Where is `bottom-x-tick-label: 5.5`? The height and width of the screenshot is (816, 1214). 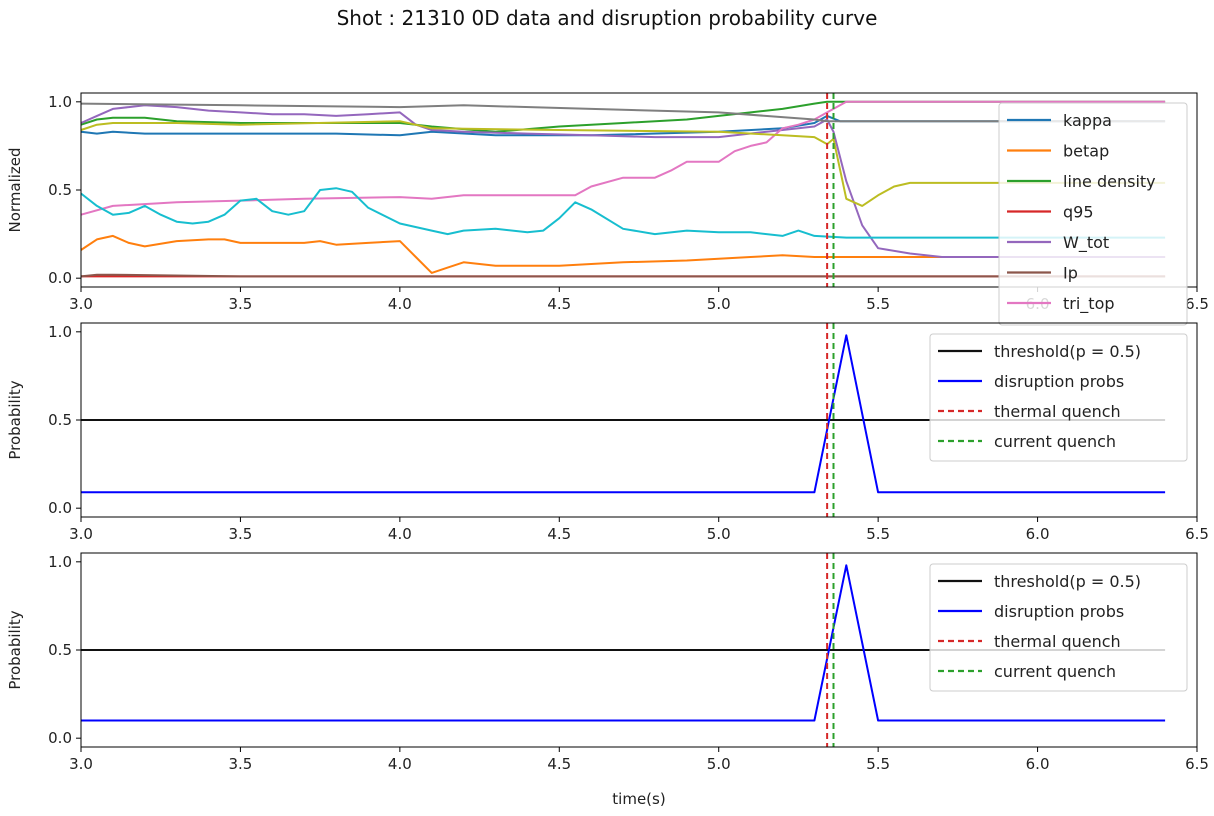
bottom-x-tick-label: 5.5 is located at coordinates (878, 764).